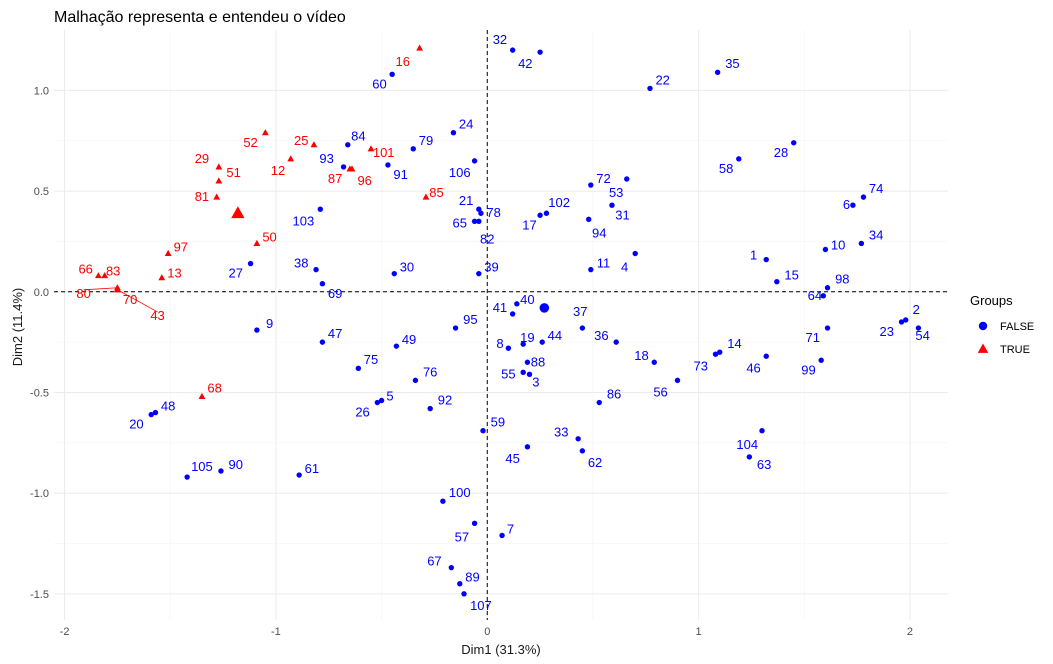 The width and height of the screenshot is (1053, 664). What do you see at coordinates (301, 140) in the screenshot?
I see `point-label: 25` at bounding box center [301, 140].